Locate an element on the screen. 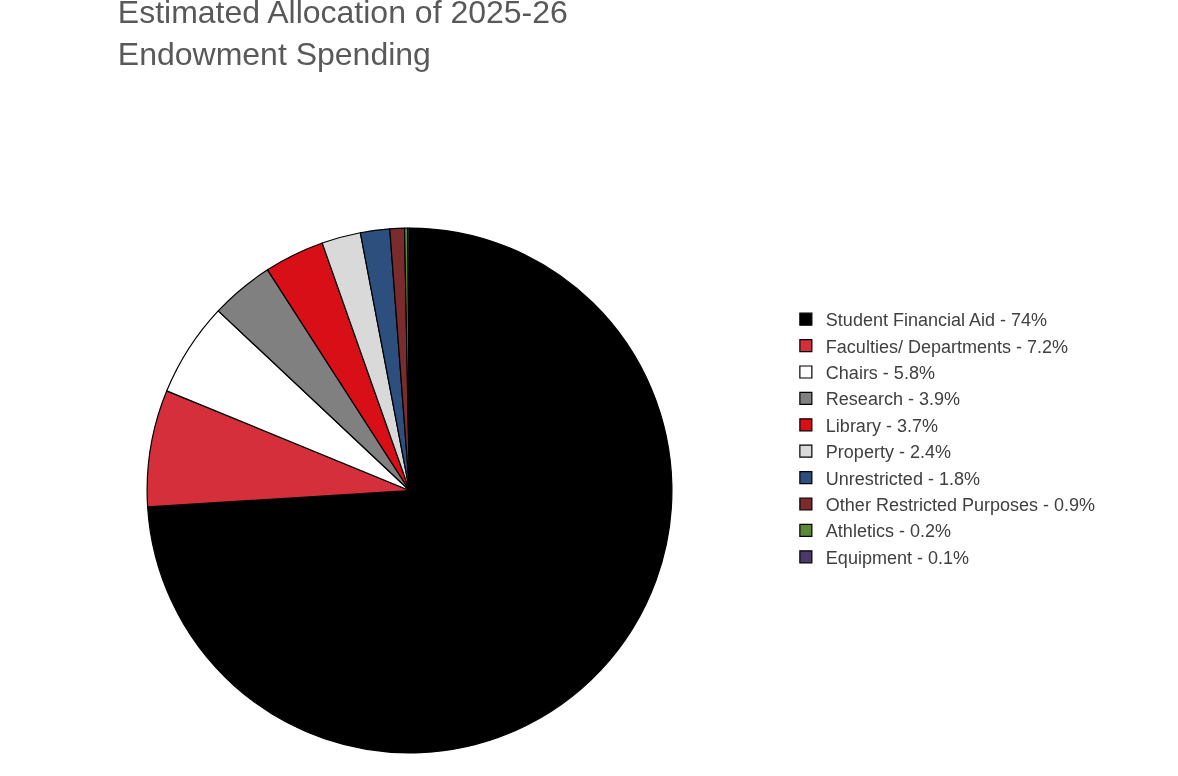 This screenshot has width=1178, height=776. legend-label: Equipment - 0.1% is located at coordinates (897, 557).